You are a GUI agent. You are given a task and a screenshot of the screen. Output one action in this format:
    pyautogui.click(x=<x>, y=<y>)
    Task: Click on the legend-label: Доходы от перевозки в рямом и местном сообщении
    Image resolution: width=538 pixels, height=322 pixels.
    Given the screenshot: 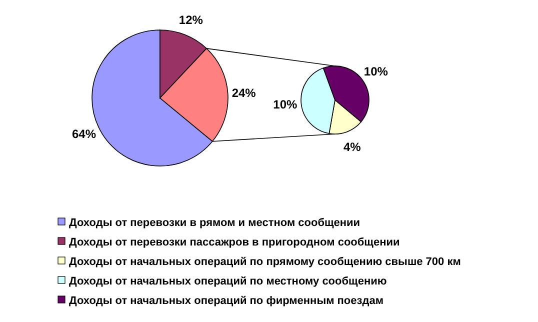 What is the action you would take?
    pyautogui.click(x=214, y=222)
    